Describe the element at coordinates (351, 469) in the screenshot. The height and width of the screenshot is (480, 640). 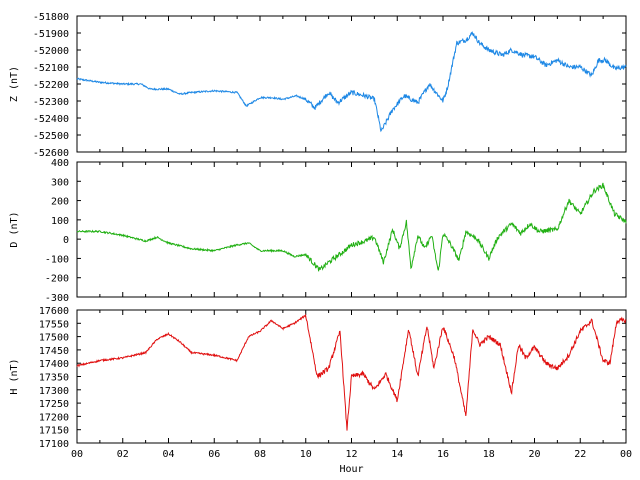
I see `xlabel: Hour` at that location.